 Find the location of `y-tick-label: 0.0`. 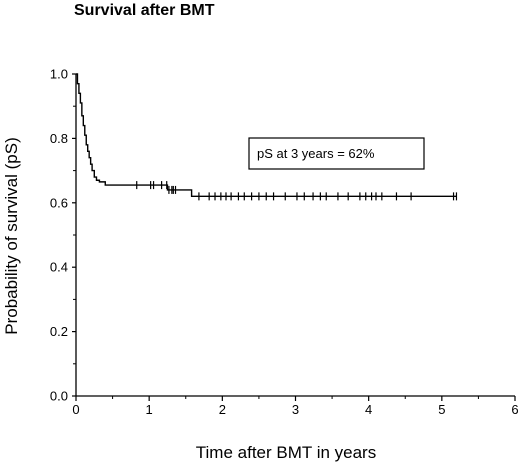

y-tick-label: 0.0 is located at coordinates (59, 396).